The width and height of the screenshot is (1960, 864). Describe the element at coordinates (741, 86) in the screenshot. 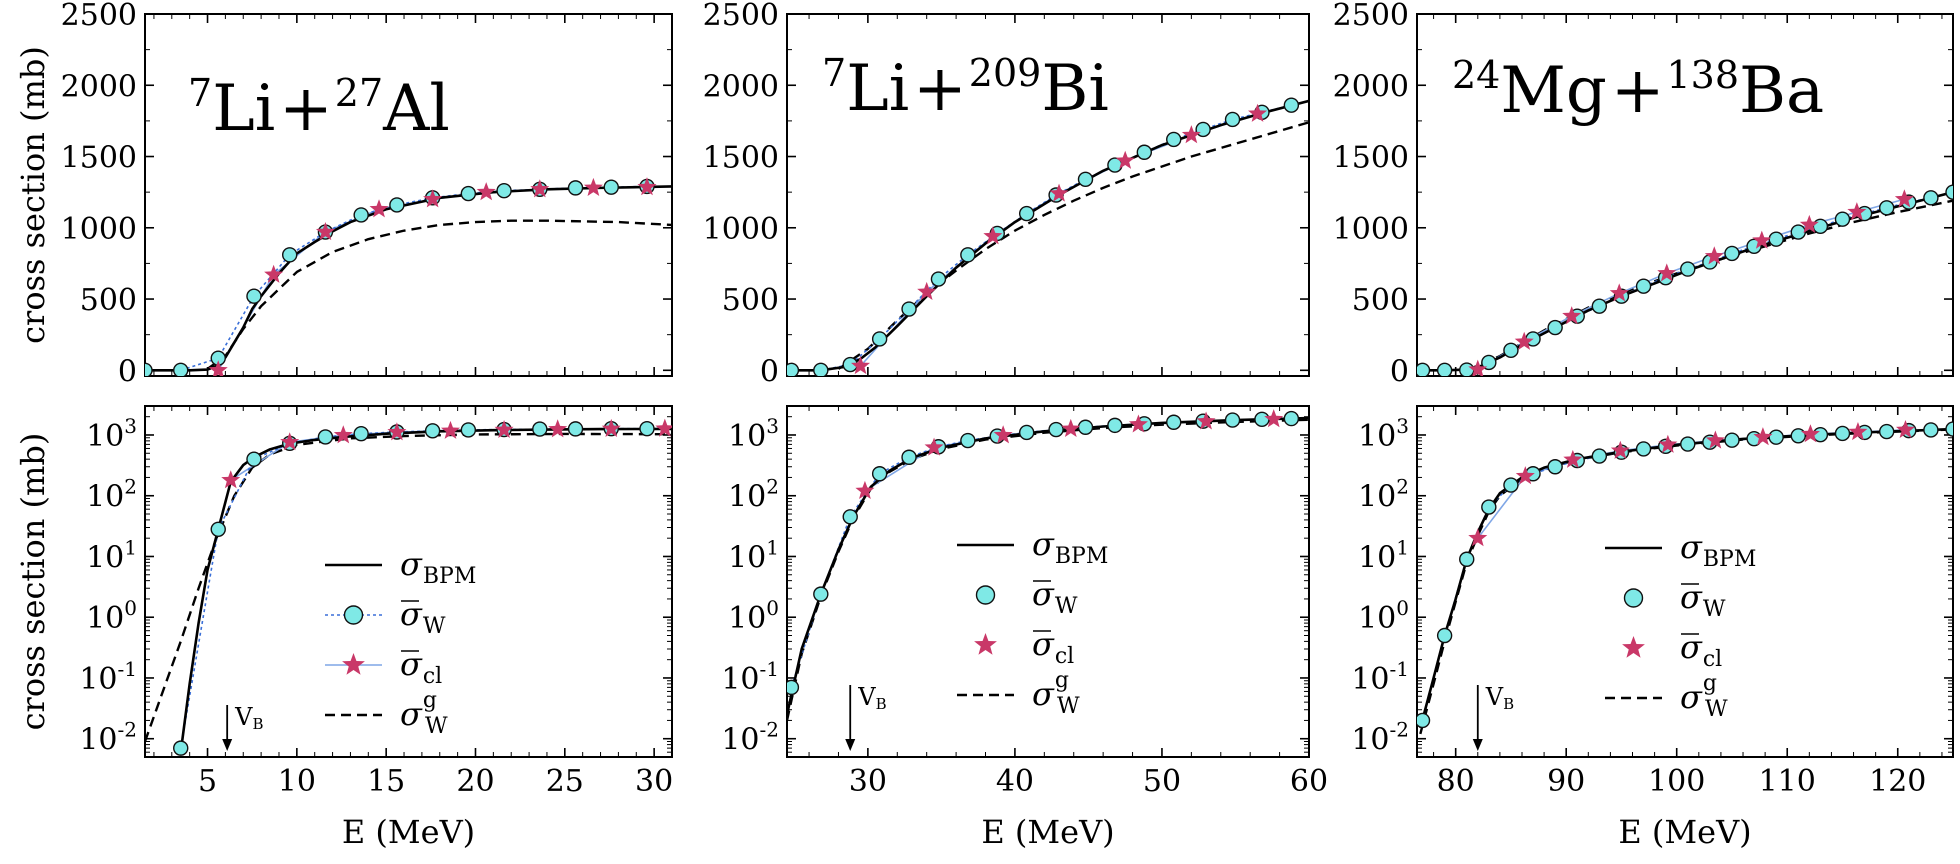

I see `y-tick-label: 2000` at that location.